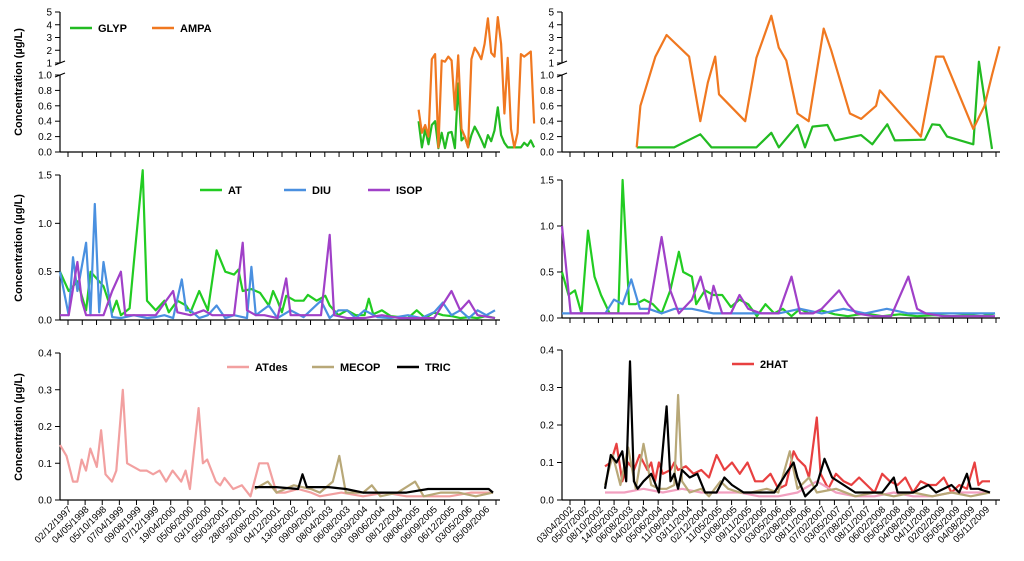  I want to click on series-line-mecop, so click(797, 445).